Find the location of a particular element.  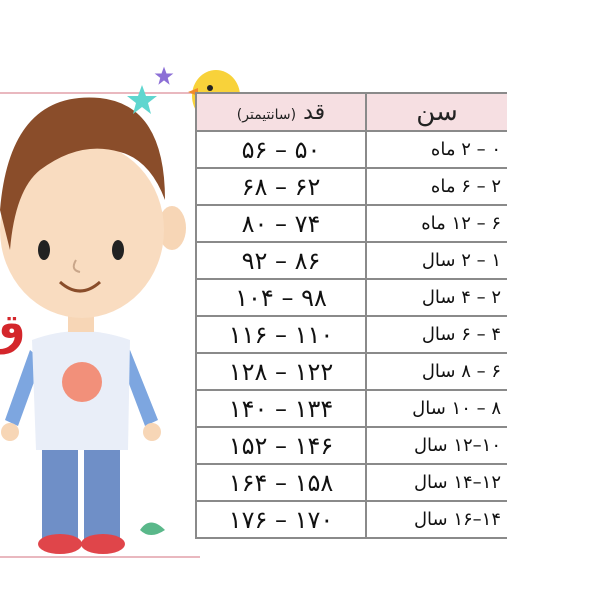

table-row: ۰ – ۲ ماه ۵۰ – ۵۶ is located at coordinates (351, 149).